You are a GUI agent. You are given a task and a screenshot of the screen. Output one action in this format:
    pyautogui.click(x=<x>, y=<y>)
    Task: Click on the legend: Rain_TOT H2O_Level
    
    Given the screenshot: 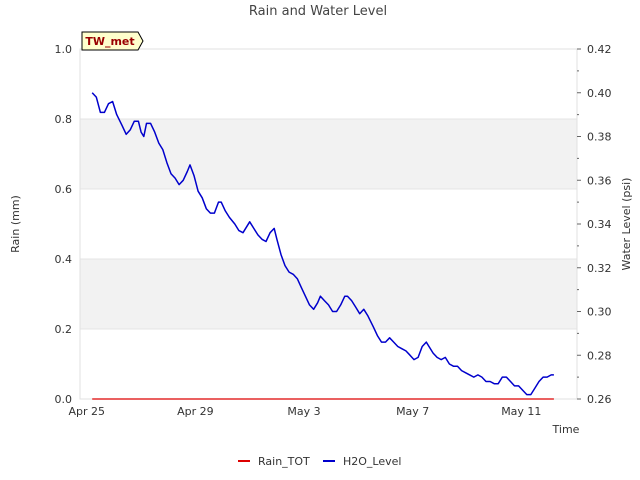 What is the action you would take?
    pyautogui.click(x=319, y=461)
    